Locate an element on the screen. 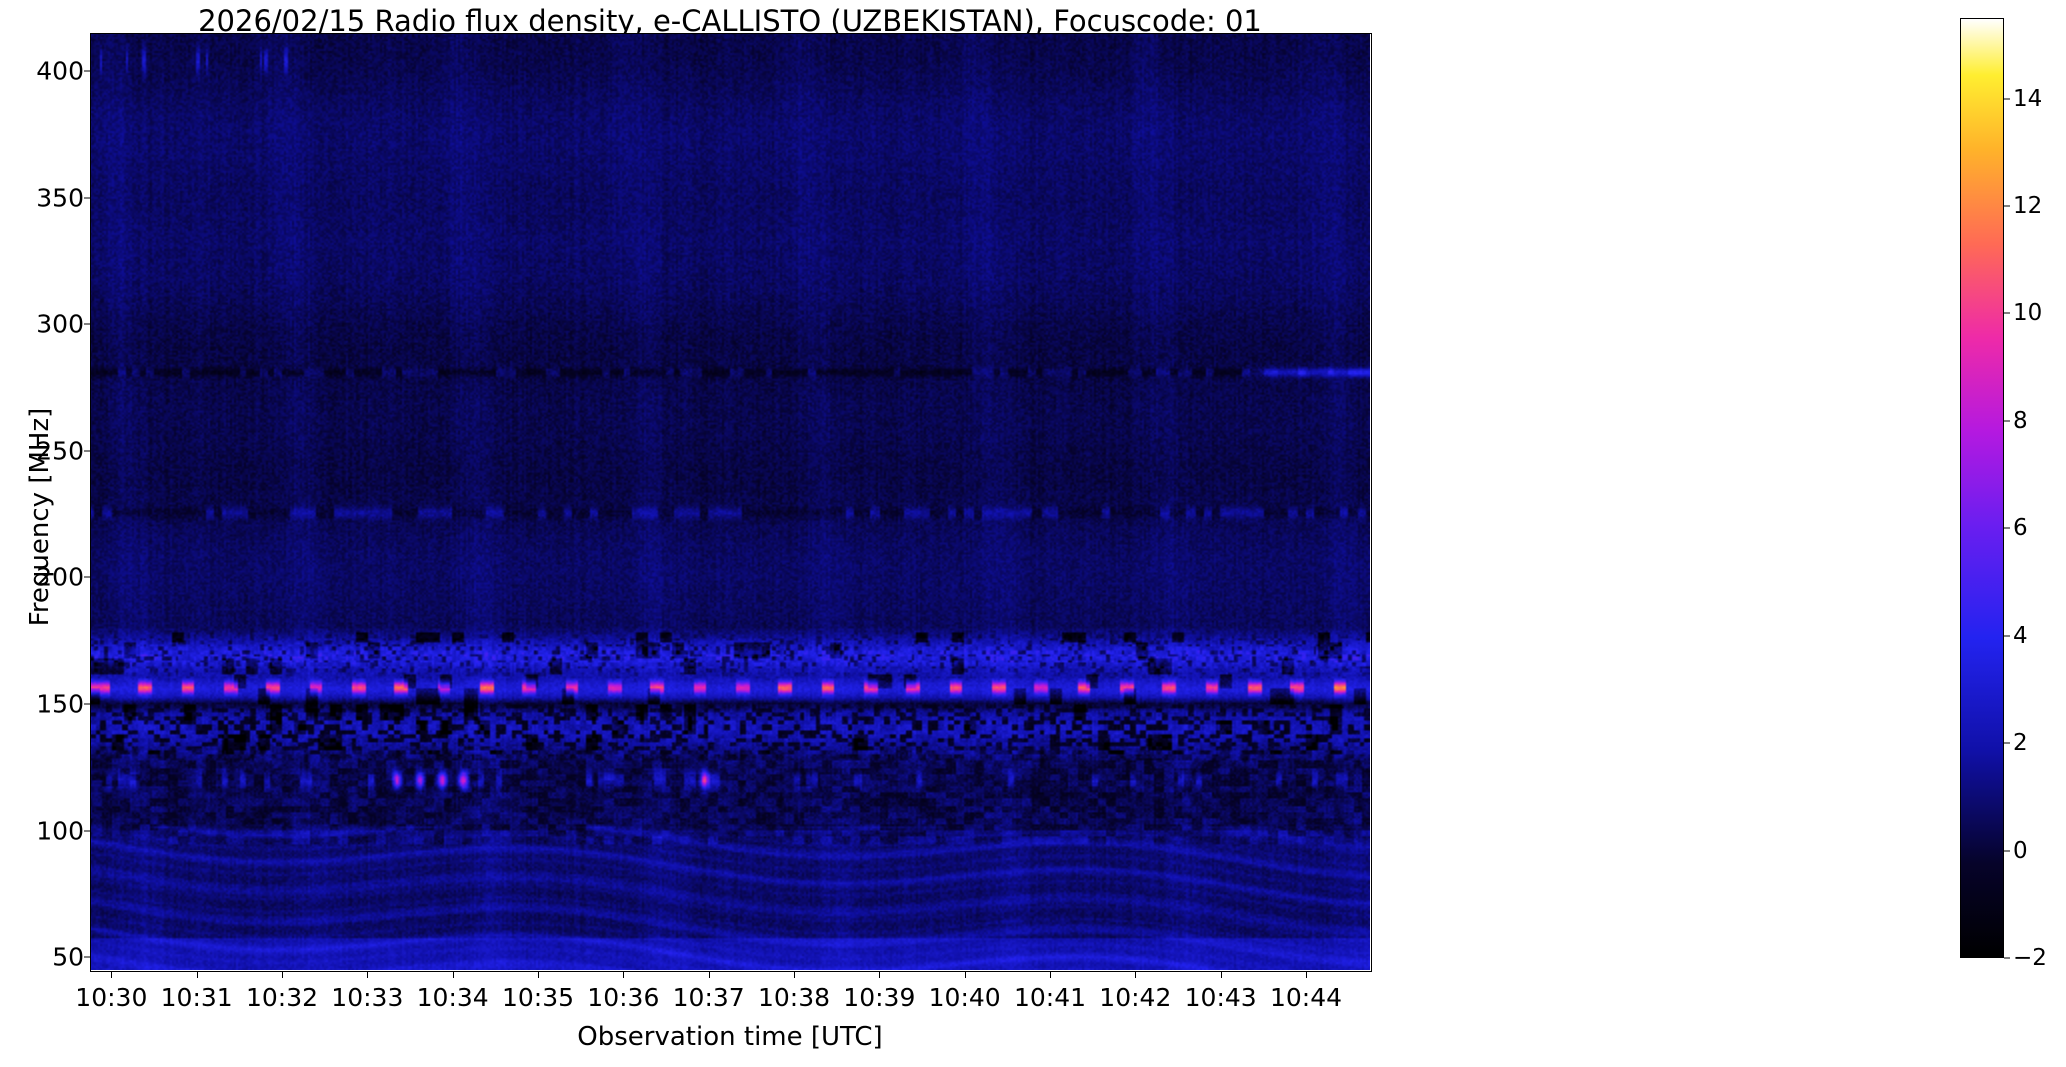  colorbar-tick-label: 10 is located at coordinates (2028, 313).